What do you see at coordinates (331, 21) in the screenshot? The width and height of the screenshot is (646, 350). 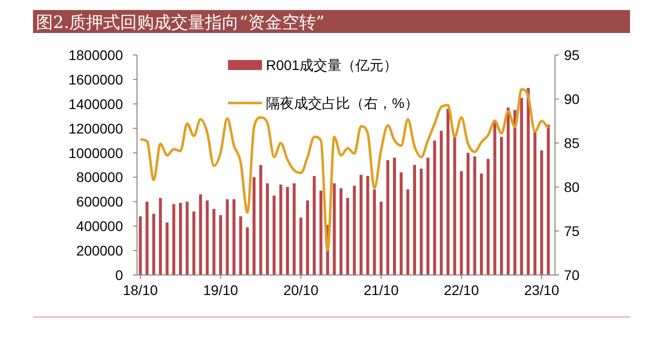 I see `title: 图2.质押式回购成交量指向“资金空转”` at bounding box center [331, 21].